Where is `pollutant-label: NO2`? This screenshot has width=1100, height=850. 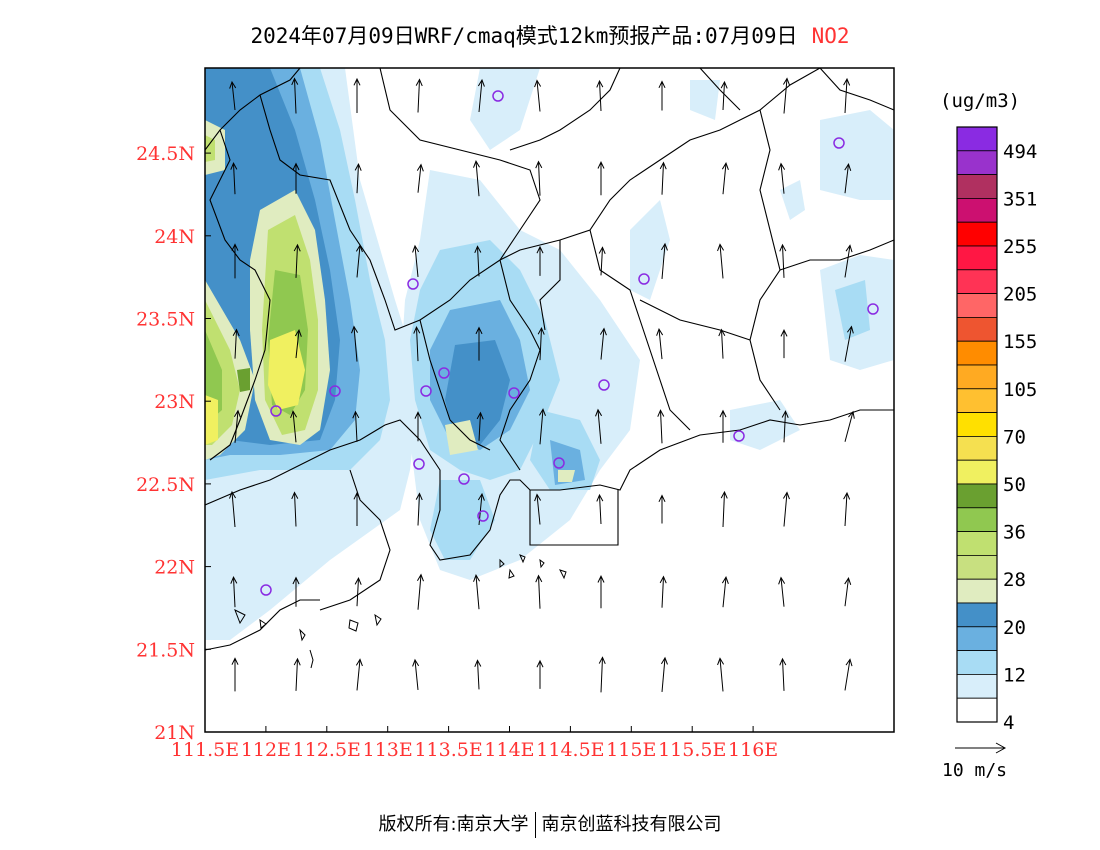
pollutant-label: NO2 is located at coordinates (830, 36).